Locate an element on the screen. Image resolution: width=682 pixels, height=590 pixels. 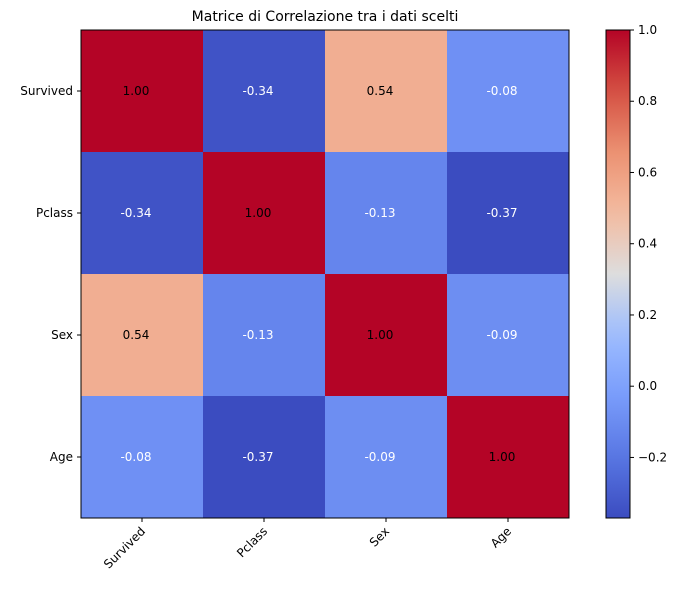
colorbar-tick-label: 0.8 is located at coordinates (647, 101).